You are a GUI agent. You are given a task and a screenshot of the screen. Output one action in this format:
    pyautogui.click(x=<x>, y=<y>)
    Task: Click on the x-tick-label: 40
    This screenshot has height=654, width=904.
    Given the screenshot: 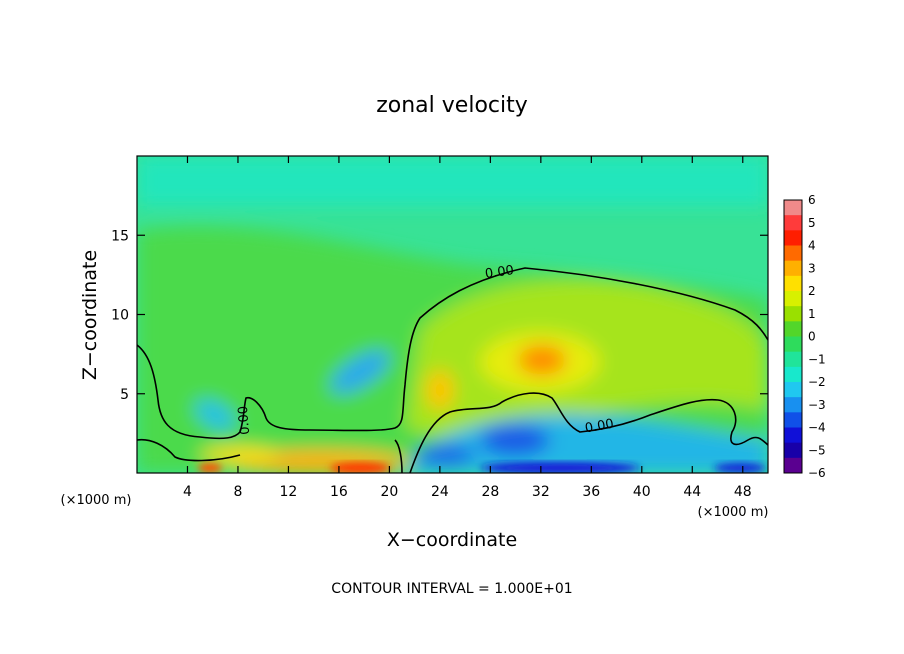 What is the action you would take?
    pyautogui.click(x=642, y=492)
    